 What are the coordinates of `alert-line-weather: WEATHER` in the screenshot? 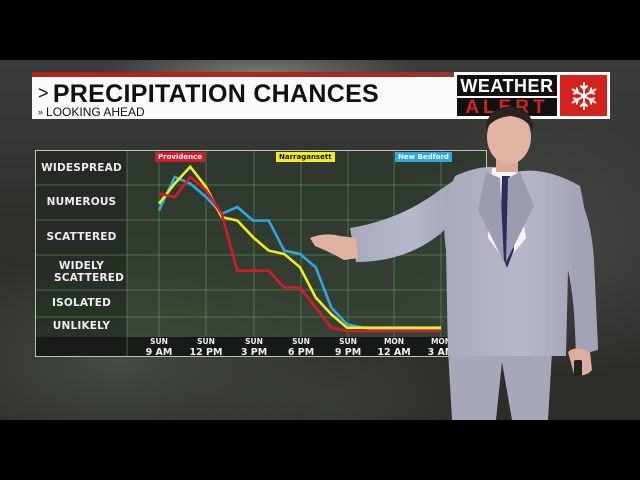 It's located at (507, 86).